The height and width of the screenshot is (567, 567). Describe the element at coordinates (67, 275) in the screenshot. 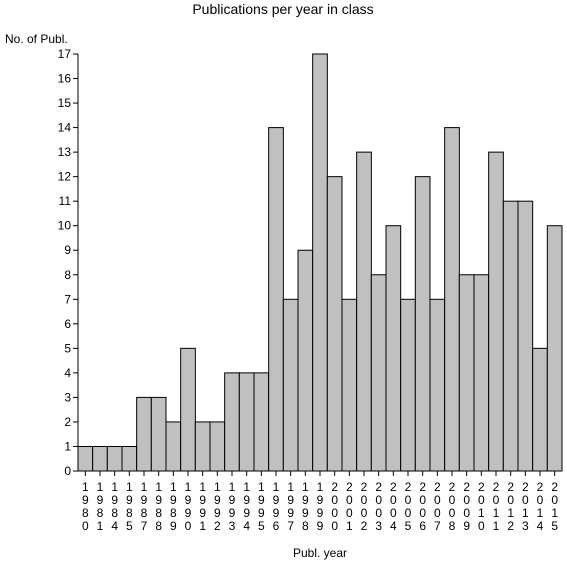

I see `y-tick-label-8: 8` at that location.